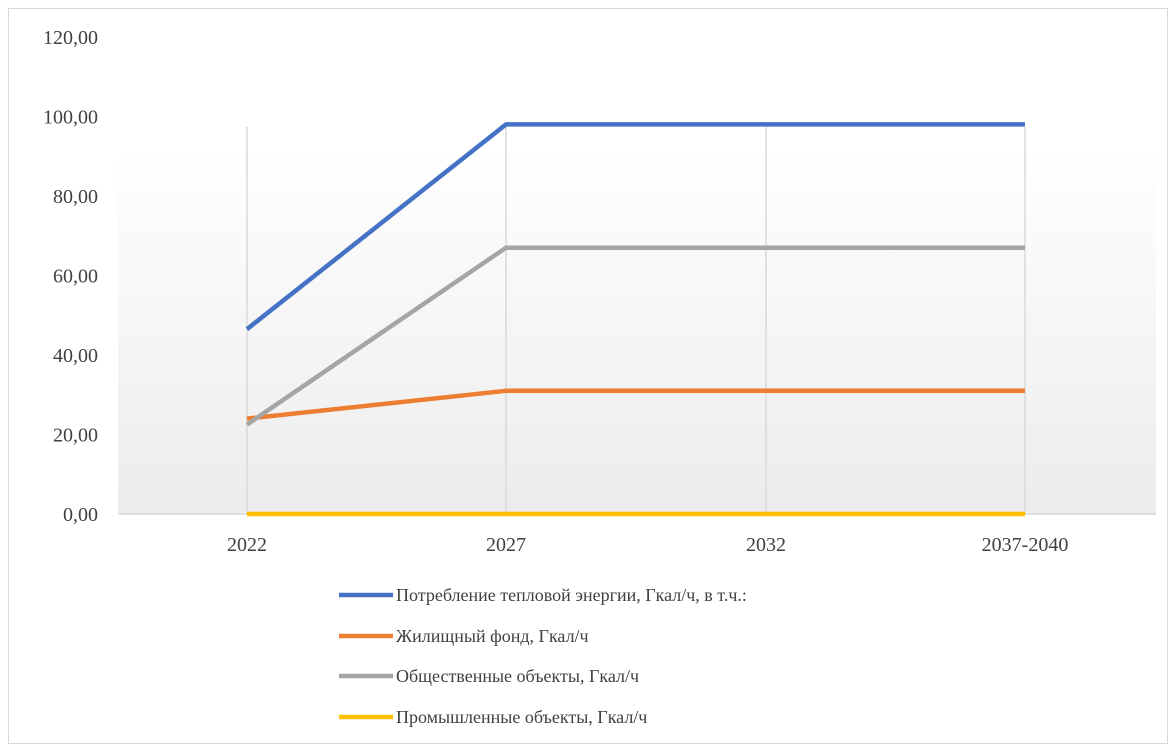 The width and height of the screenshot is (1170, 744). What do you see at coordinates (492, 636) in the screenshot?
I see `legend-label-1: Жилищный фонд, Гкал/ч` at bounding box center [492, 636].